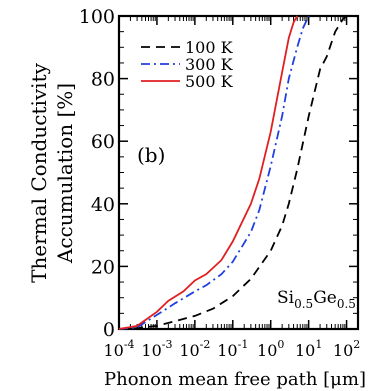 Image resolution: width=381 pixels, height=391 pixels. What do you see at coordinates (151, 155) in the screenshot?
I see `panel-label: (b)` at bounding box center [151, 155].